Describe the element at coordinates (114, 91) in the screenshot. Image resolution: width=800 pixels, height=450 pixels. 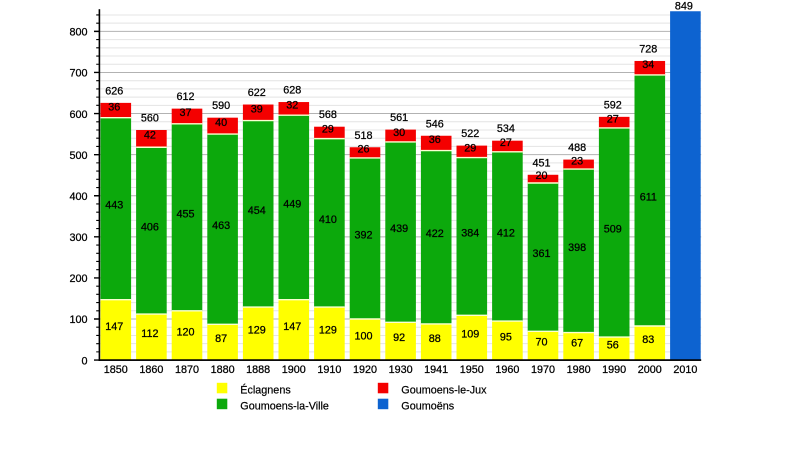
I see `svg-text: 626` at that location.